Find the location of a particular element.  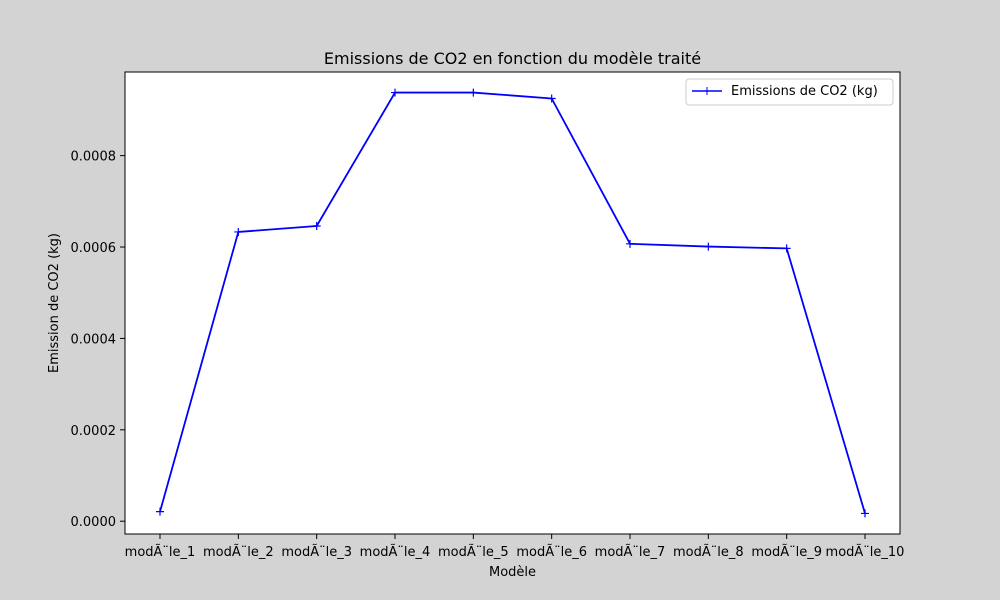

y-tick-label: 0.0008 is located at coordinates (94, 157).